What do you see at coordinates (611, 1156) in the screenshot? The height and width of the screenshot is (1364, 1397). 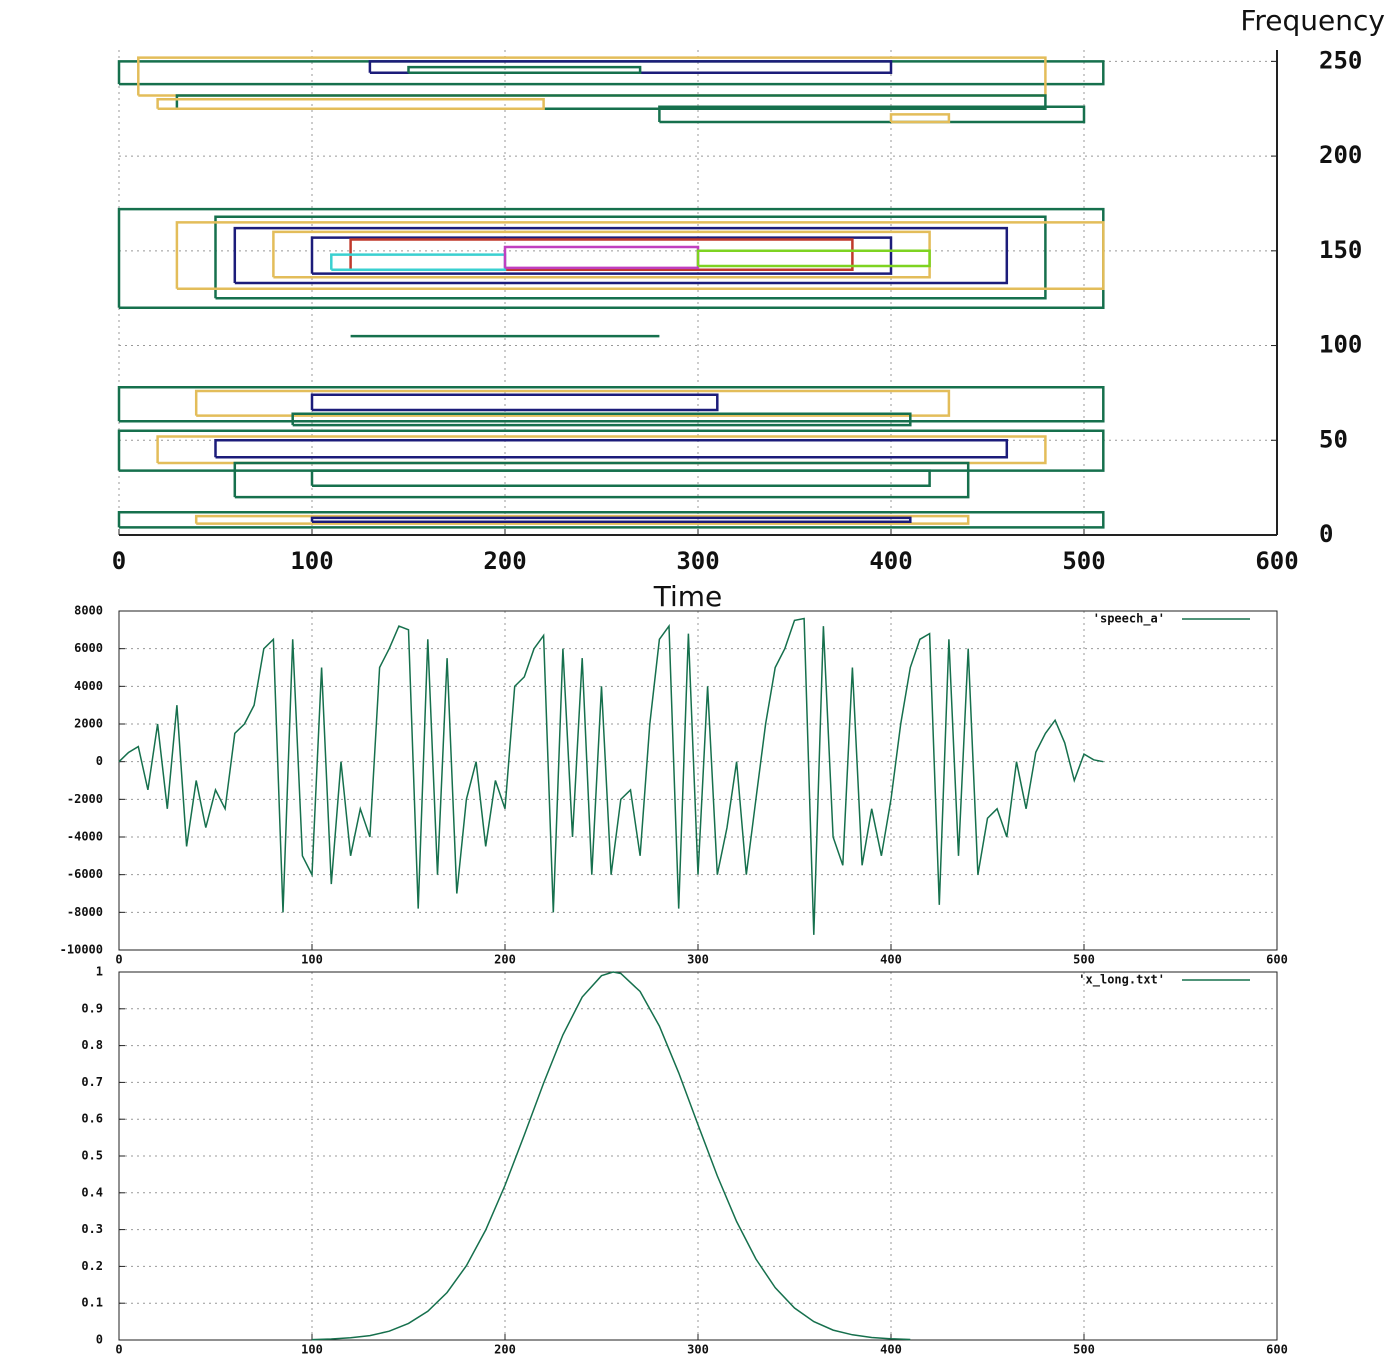 I see `line-series` at bounding box center [611, 1156].